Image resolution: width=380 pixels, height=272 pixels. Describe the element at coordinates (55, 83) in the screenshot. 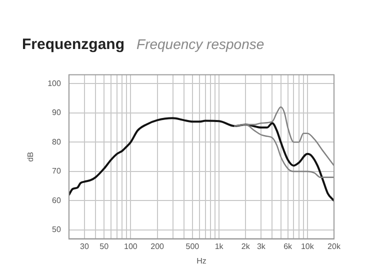

I see `y-tick-label: 100` at that location.